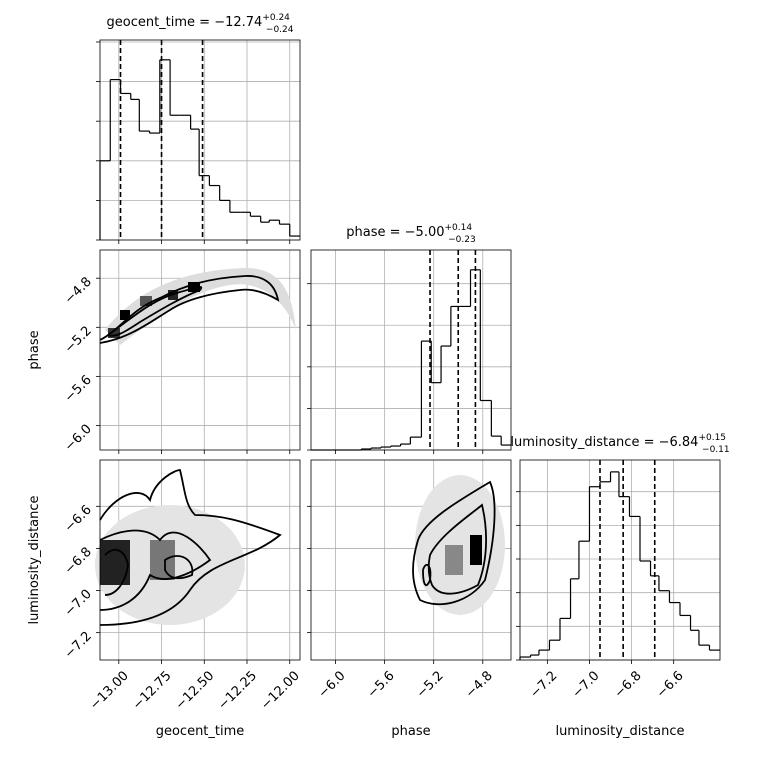  Describe the element at coordinates (395, 232) in the screenshot. I see `title-main: phase = −5.00` at that location.